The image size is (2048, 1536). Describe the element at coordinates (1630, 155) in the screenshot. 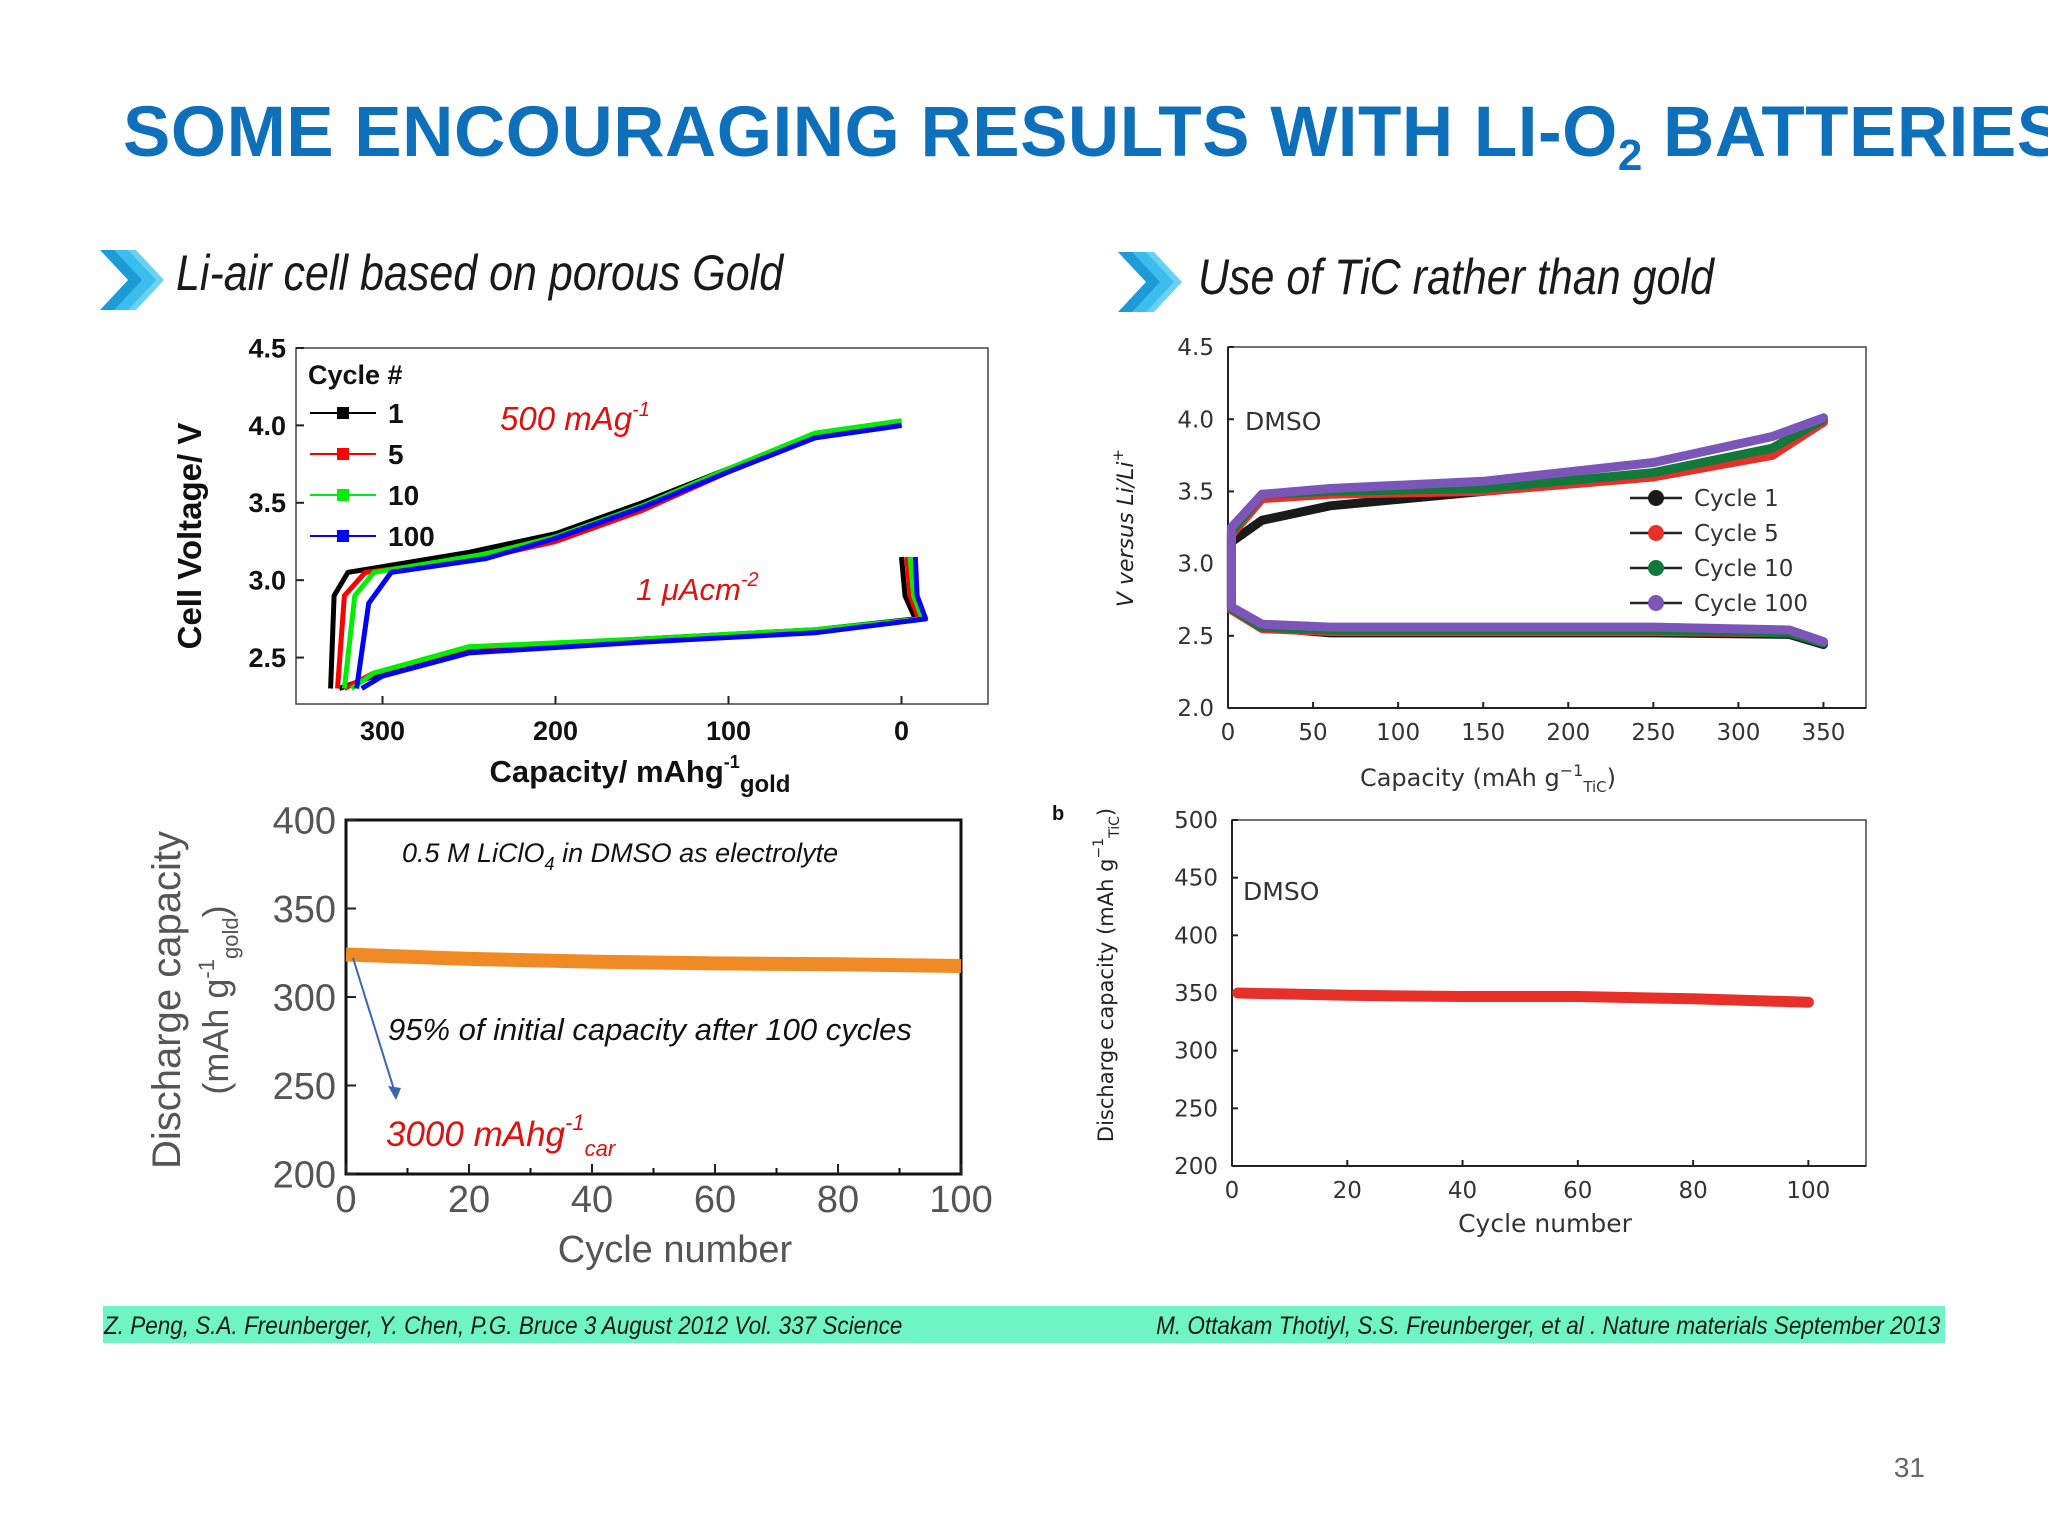

I see `slide-title-subscript: 2` at that location.